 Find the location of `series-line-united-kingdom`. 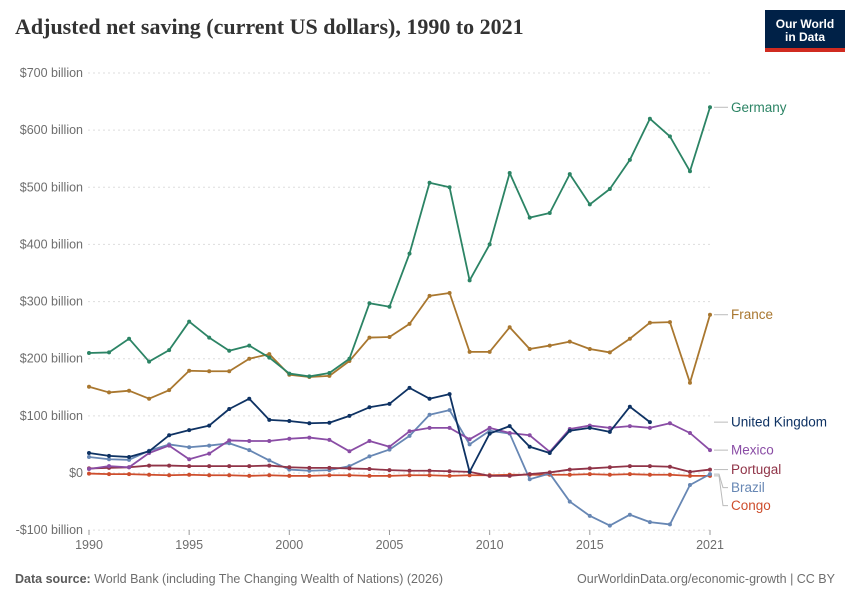

series-line-united-kingdom is located at coordinates (369, 429).